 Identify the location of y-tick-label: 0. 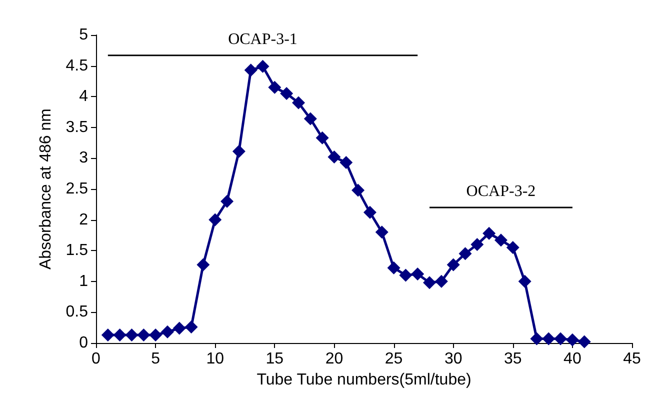
(83, 343).